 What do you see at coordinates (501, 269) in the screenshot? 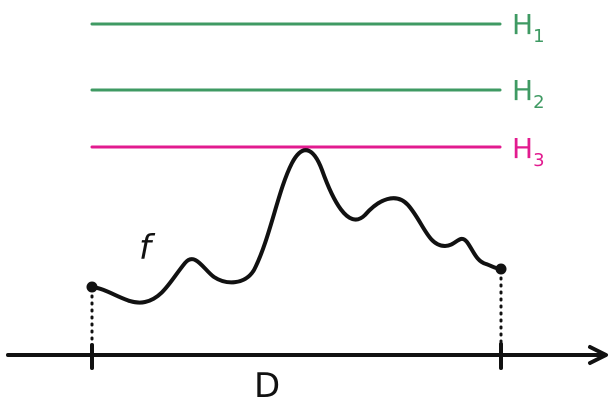
I see `right-endpoint` at bounding box center [501, 269].